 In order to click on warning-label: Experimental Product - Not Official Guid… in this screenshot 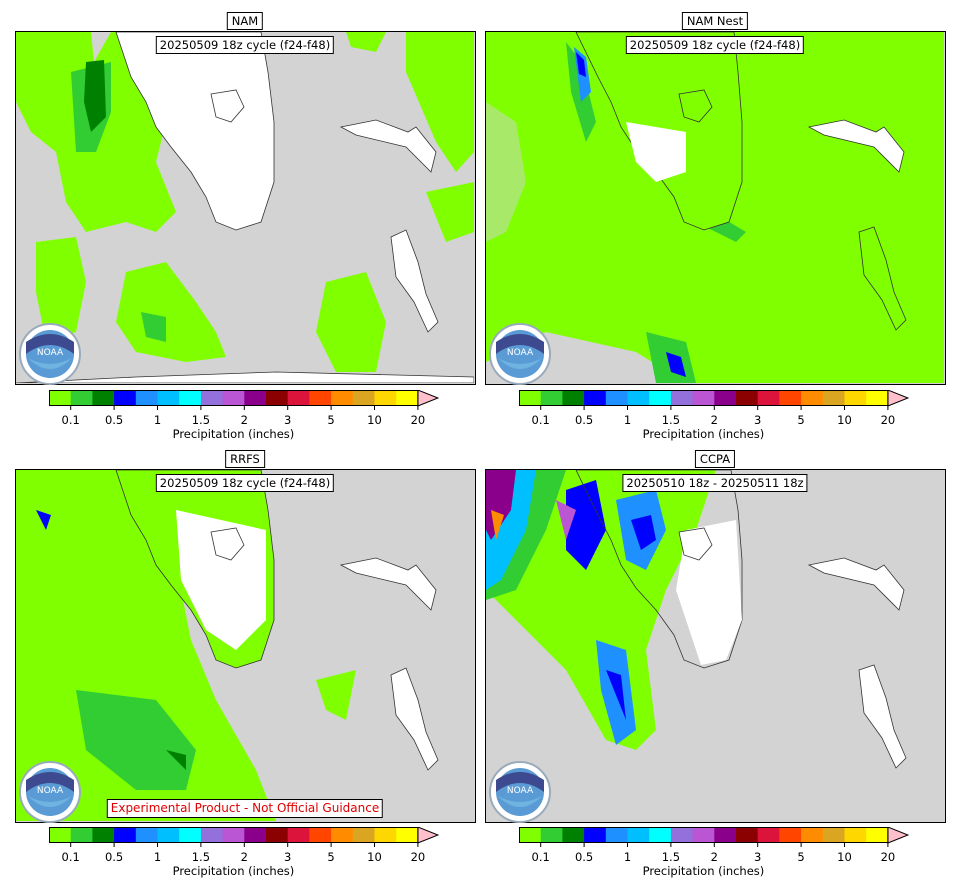, I will do `click(245, 808)`.